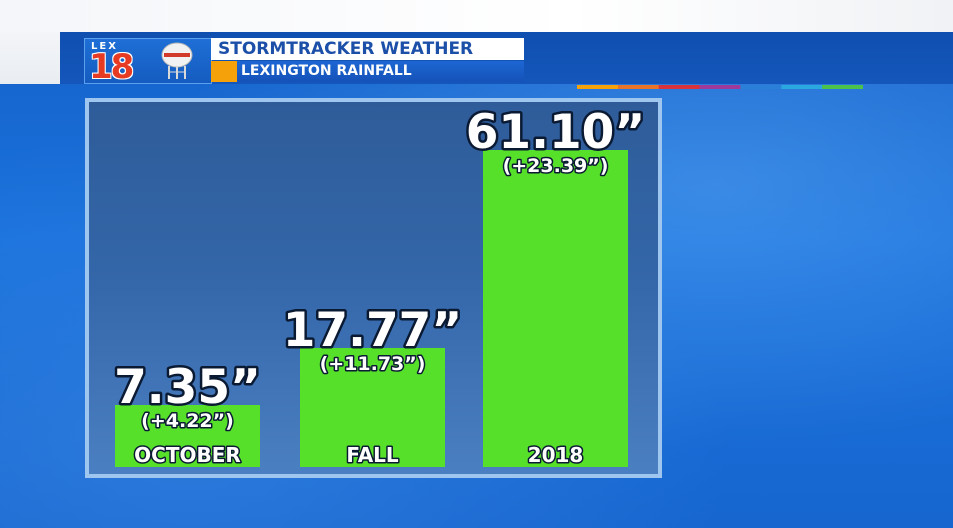 The image size is (953, 528). What do you see at coordinates (346, 49) in the screenshot?
I see `page-title: STORMTRACKER WEATHER` at bounding box center [346, 49].